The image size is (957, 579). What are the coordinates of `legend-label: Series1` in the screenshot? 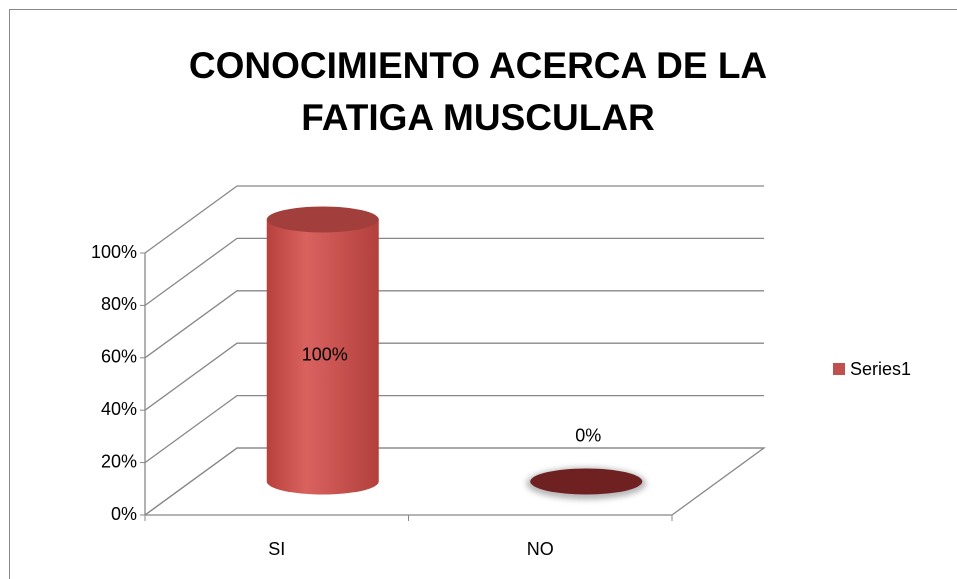 It's located at (880, 369).